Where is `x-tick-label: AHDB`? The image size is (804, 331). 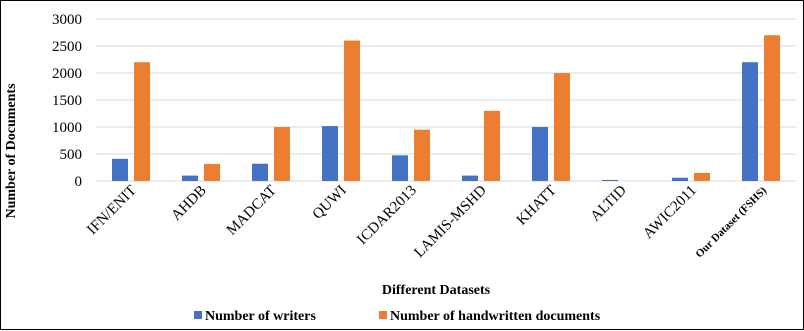 x-tick-label: AHDB is located at coordinates (188, 203).